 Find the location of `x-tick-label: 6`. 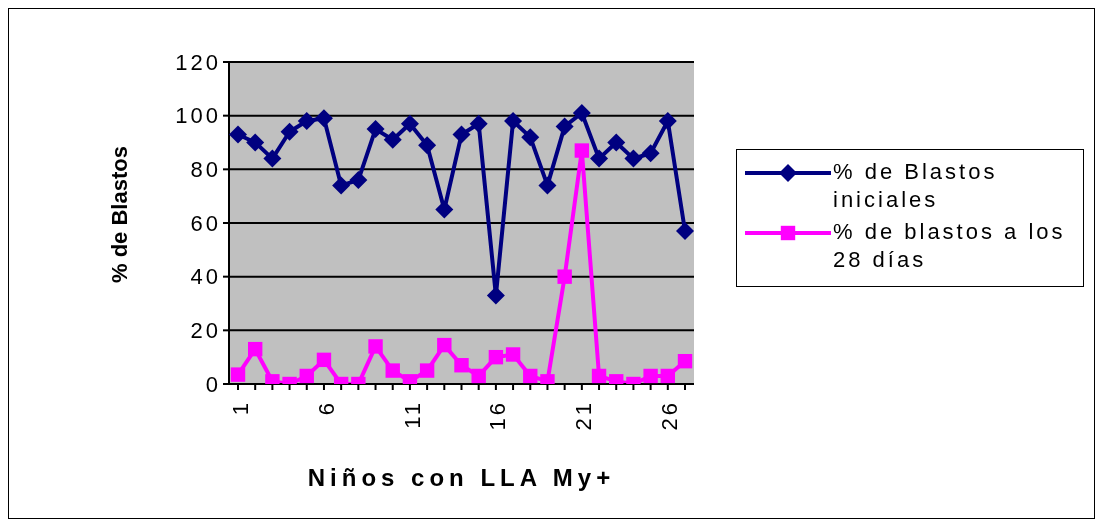

x-tick-label: 6 is located at coordinates (326, 408).